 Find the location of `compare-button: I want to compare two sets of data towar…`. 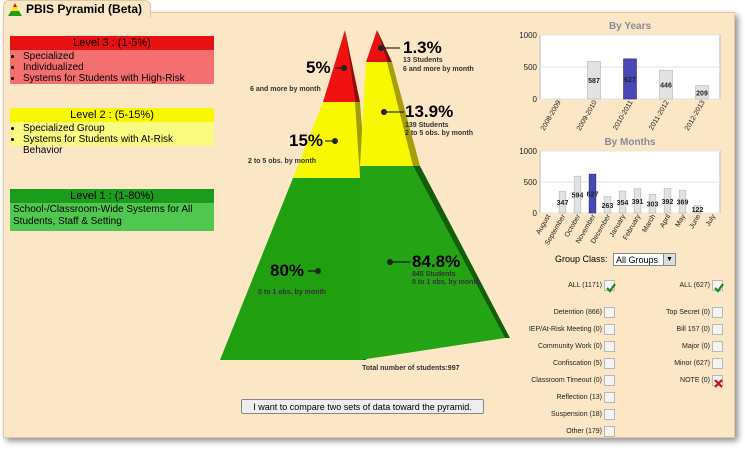

compare-button: I want to compare two sets of data towar… is located at coordinates (362, 406).